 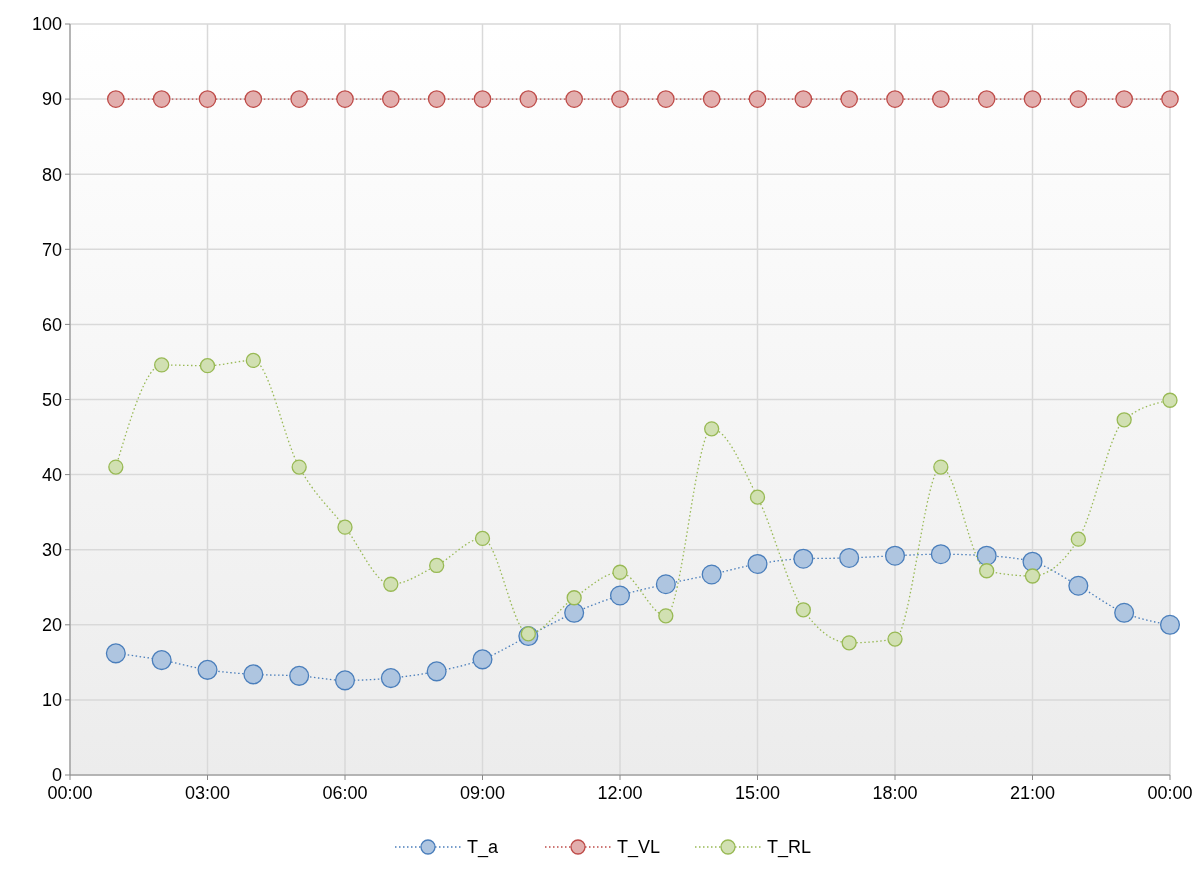 What do you see at coordinates (620, 793) in the screenshot?
I see `x-tick-label: 12:00` at bounding box center [620, 793].